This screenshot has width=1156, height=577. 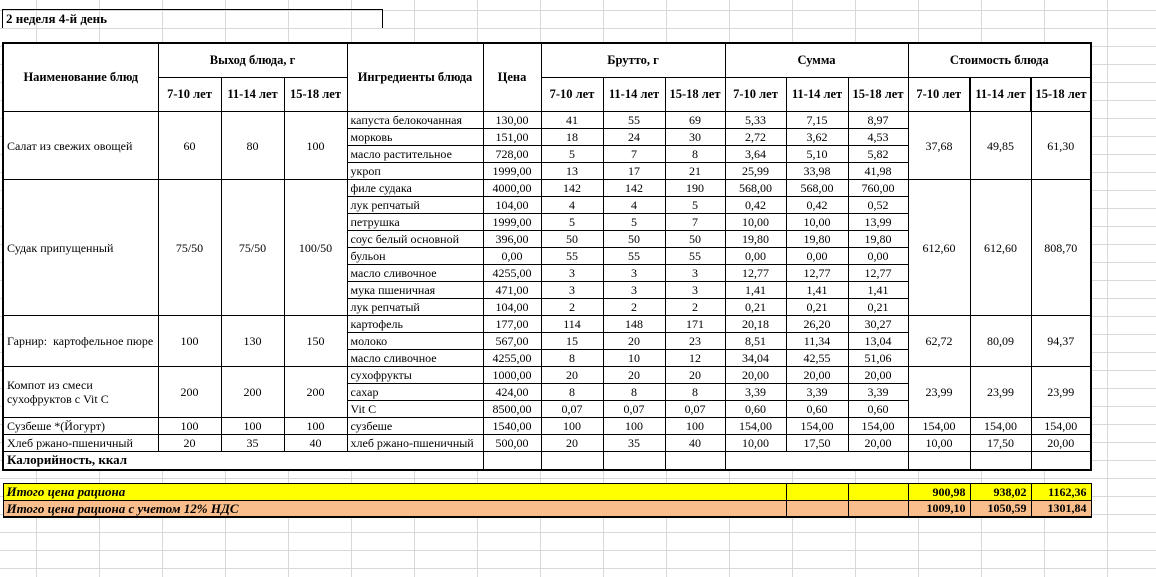 What do you see at coordinates (695, 340) in the screenshot?
I see `gross-cell-age-3: 23` at bounding box center [695, 340].